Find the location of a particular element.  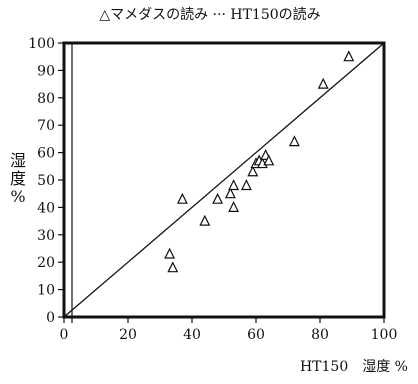

x-tick-label: 100 is located at coordinates (384, 335).